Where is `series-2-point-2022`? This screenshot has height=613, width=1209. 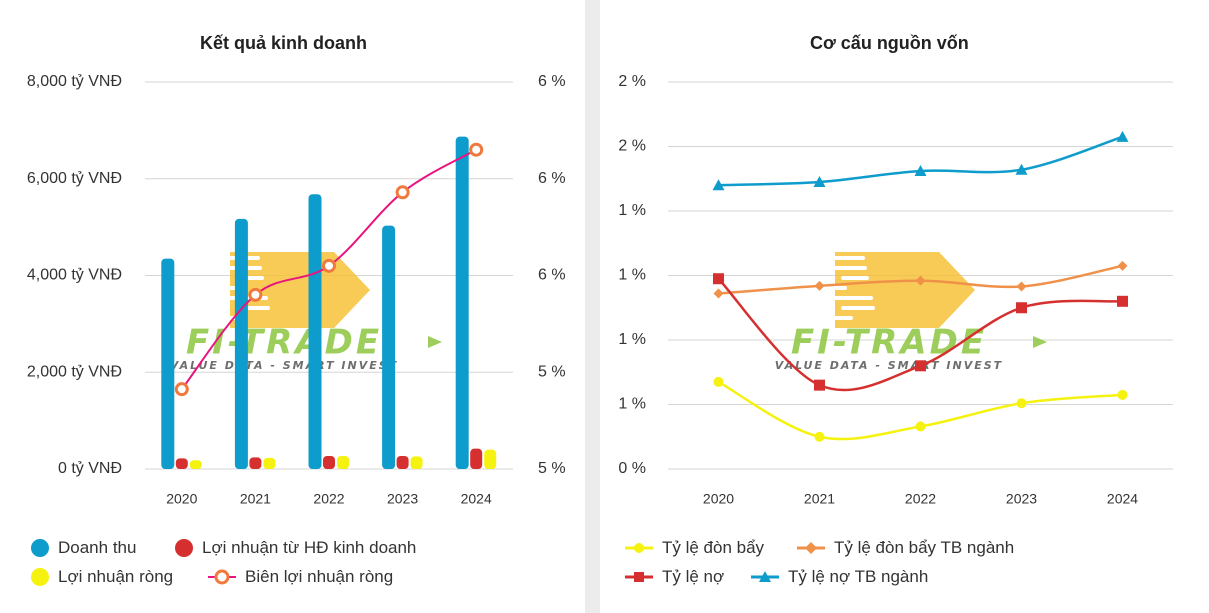 series-2-point-2022 is located at coordinates (920, 366).